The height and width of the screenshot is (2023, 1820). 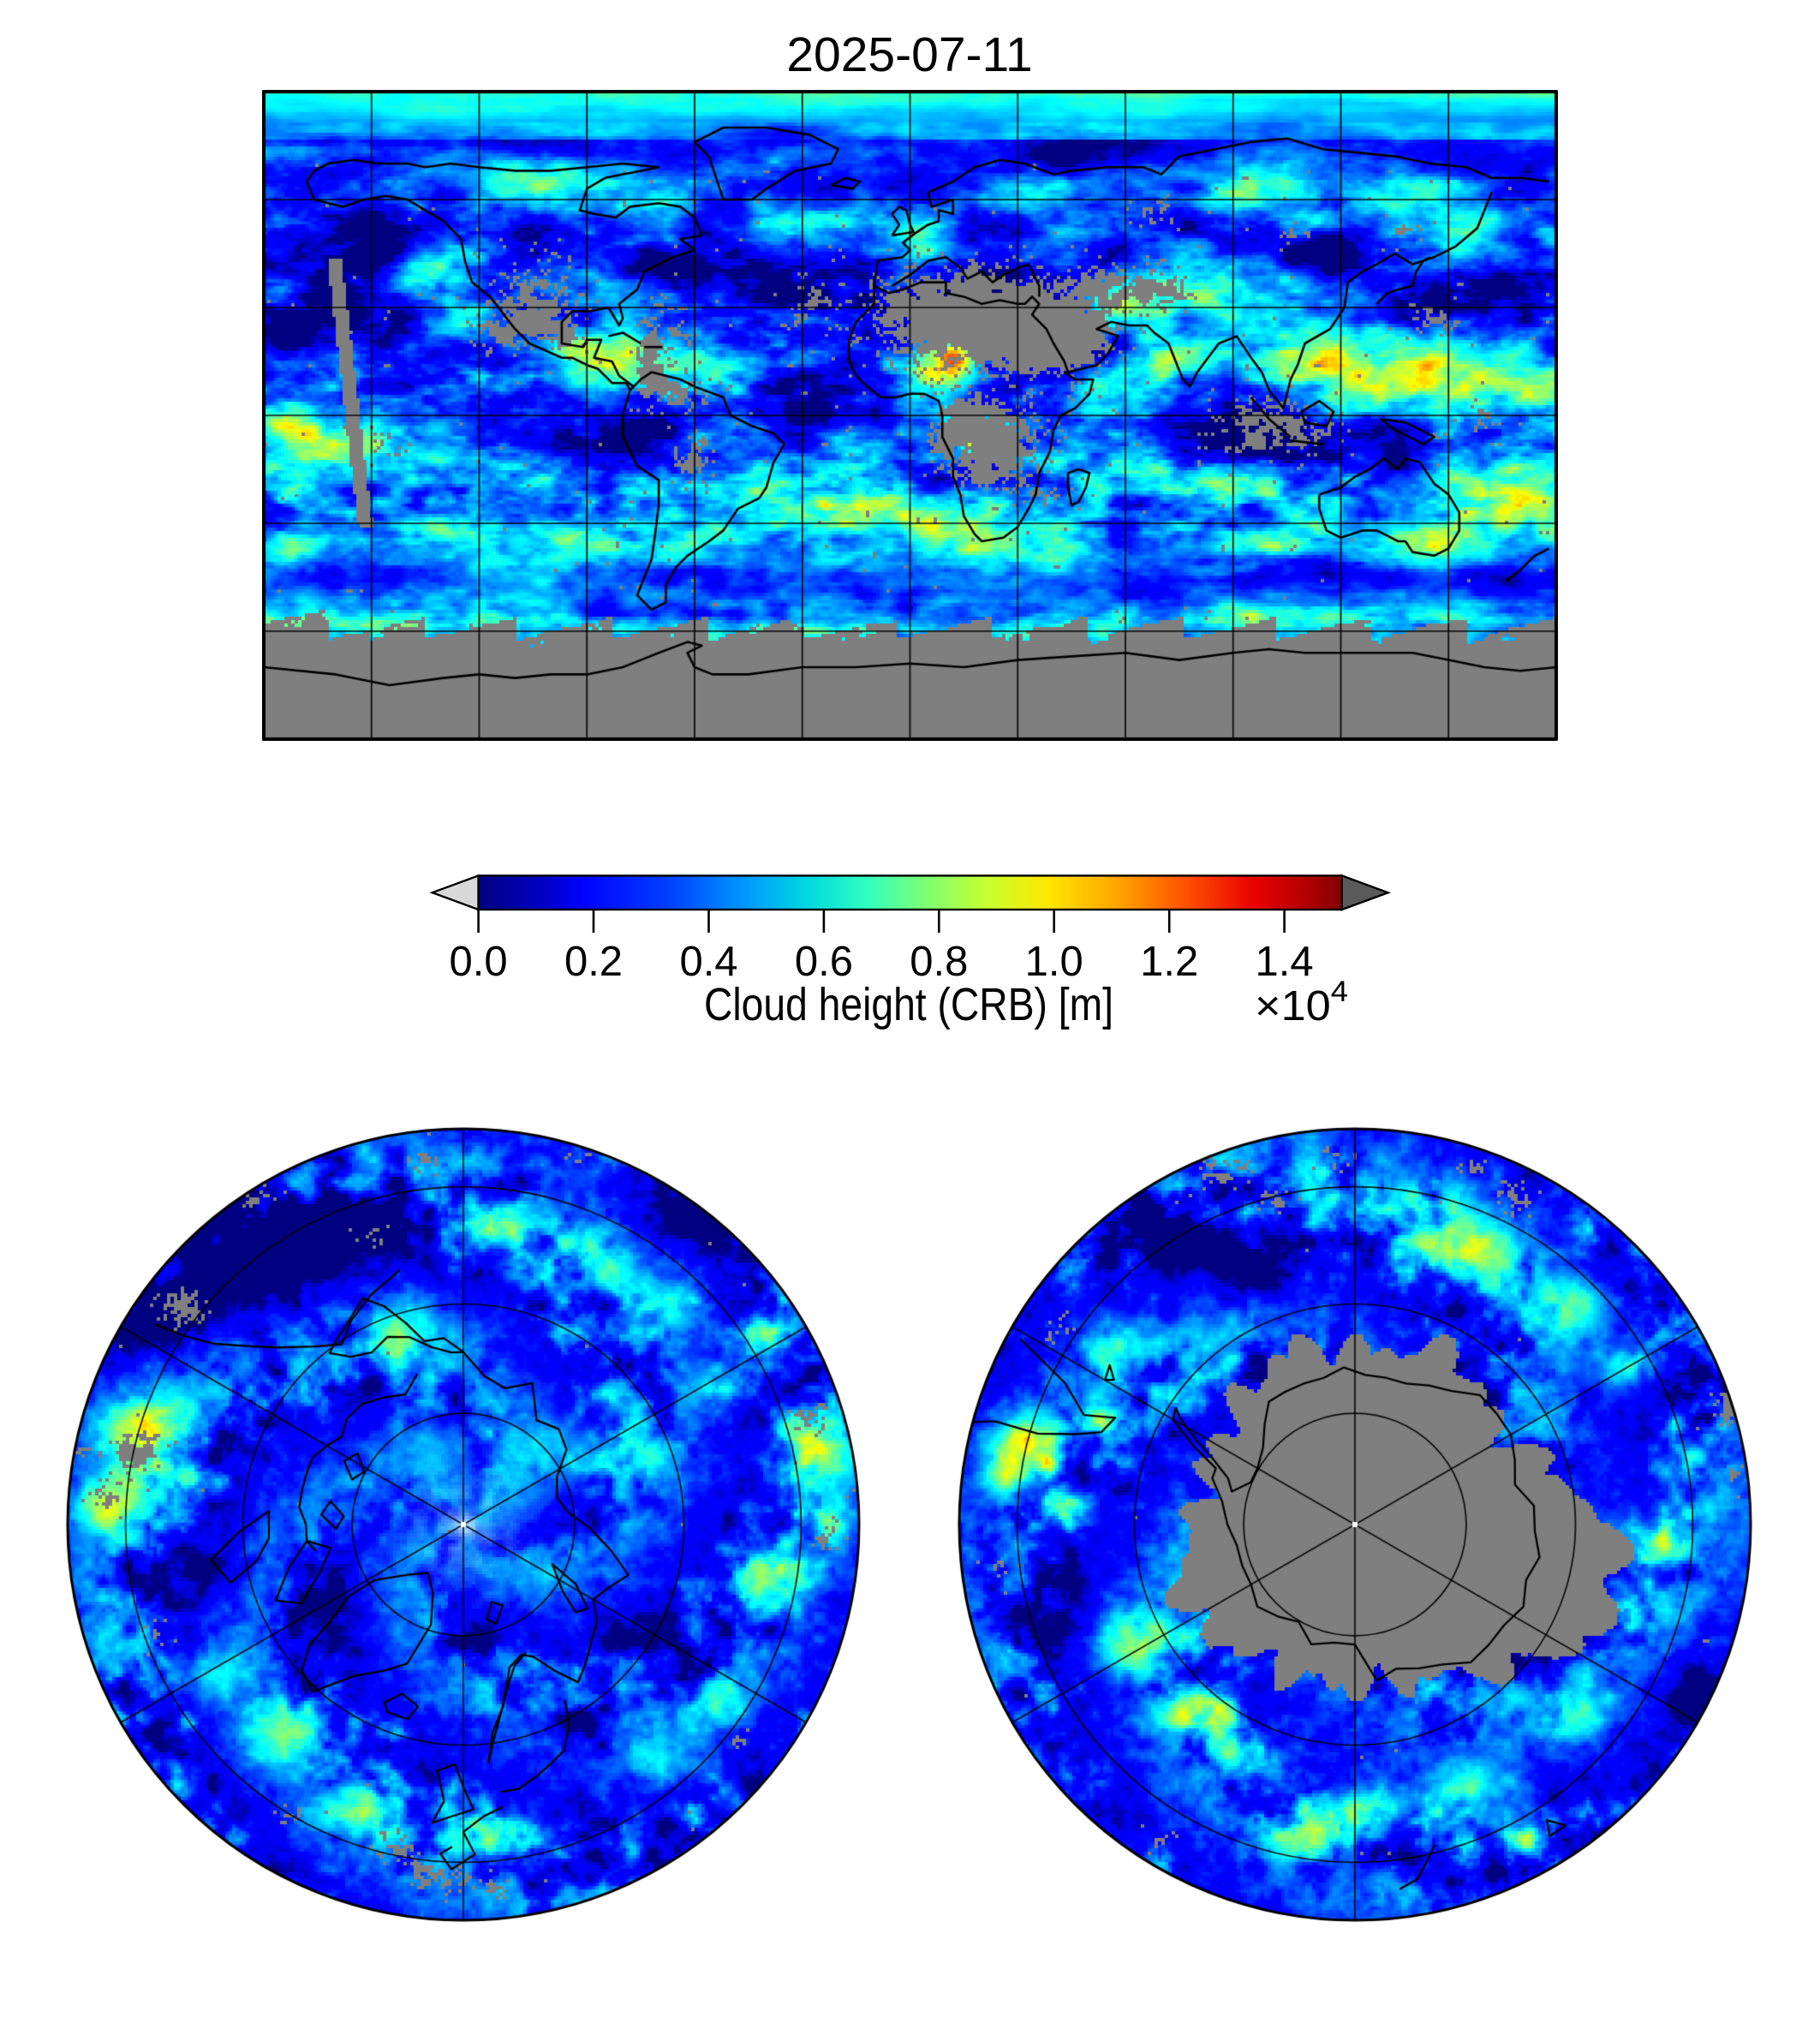 What do you see at coordinates (909, 54) in the screenshot?
I see `svg-text: 2025-07-11` at bounding box center [909, 54].